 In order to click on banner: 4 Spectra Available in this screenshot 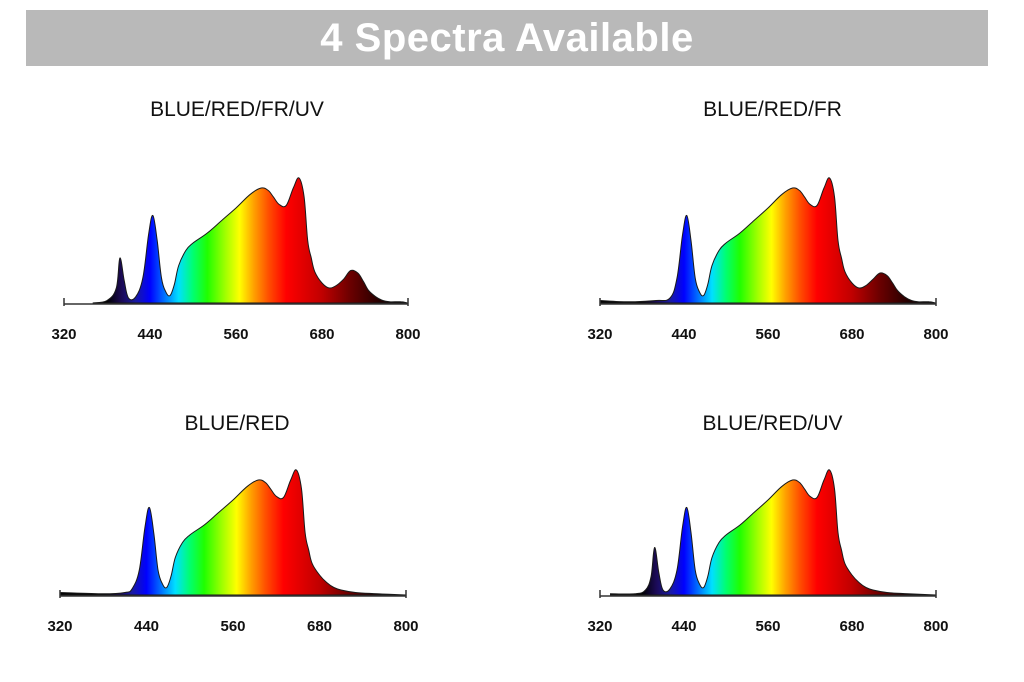, I will do `click(507, 38)`.